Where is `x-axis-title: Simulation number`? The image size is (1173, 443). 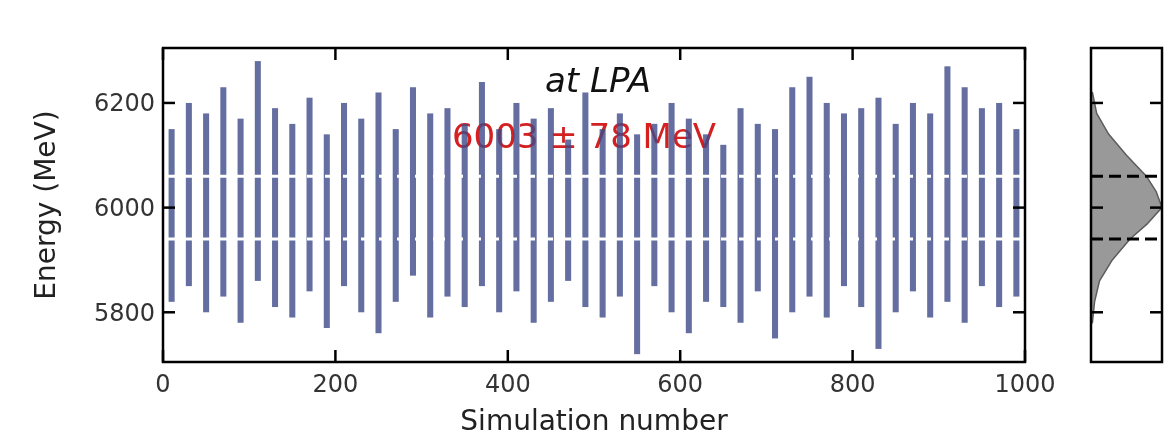 x-axis-title: Simulation number is located at coordinates (594, 420).